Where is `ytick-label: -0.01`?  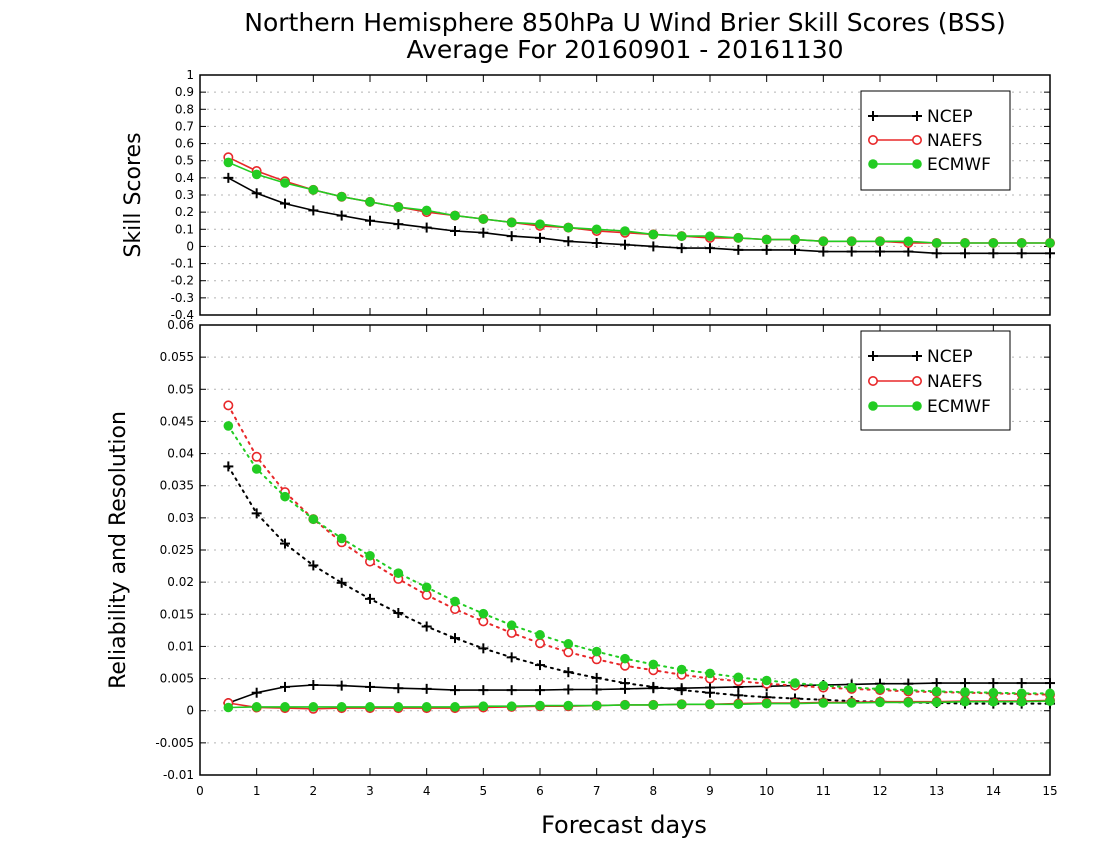 ytick-label: -0.01 is located at coordinates (178, 775).